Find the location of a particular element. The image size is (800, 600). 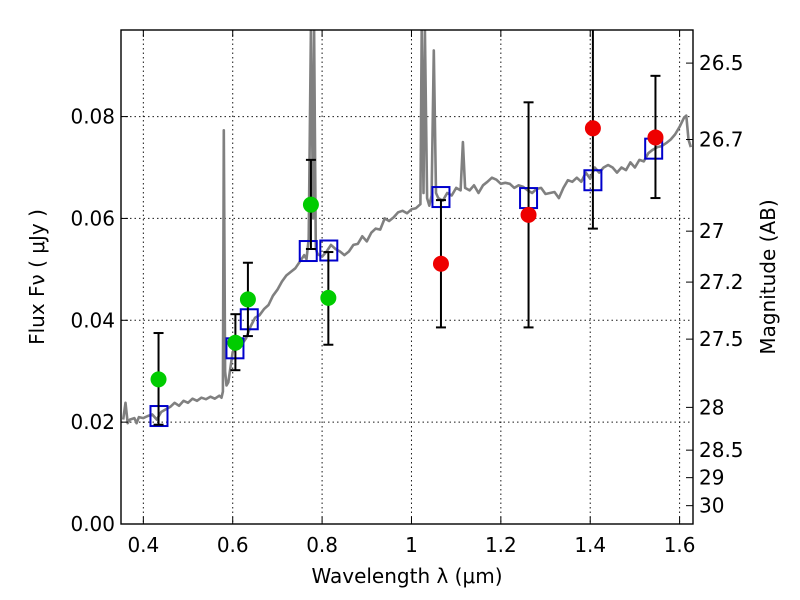

x-axis-label: Wavelength λ (μm) is located at coordinates (406, 576).